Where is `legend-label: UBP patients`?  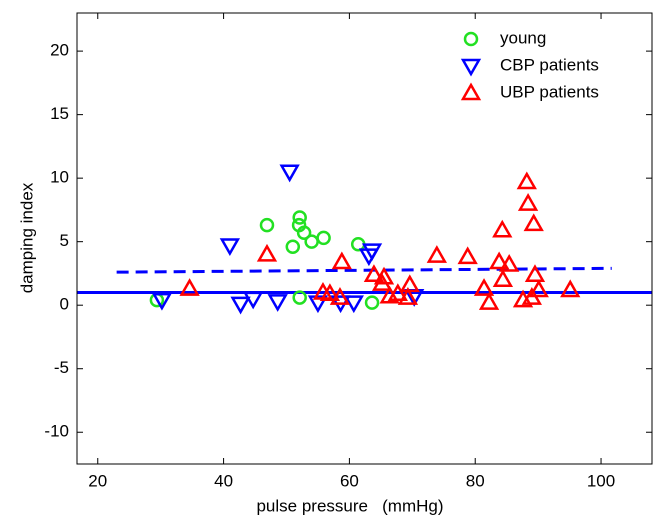 legend-label: UBP patients is located at coordinates (549, 91).